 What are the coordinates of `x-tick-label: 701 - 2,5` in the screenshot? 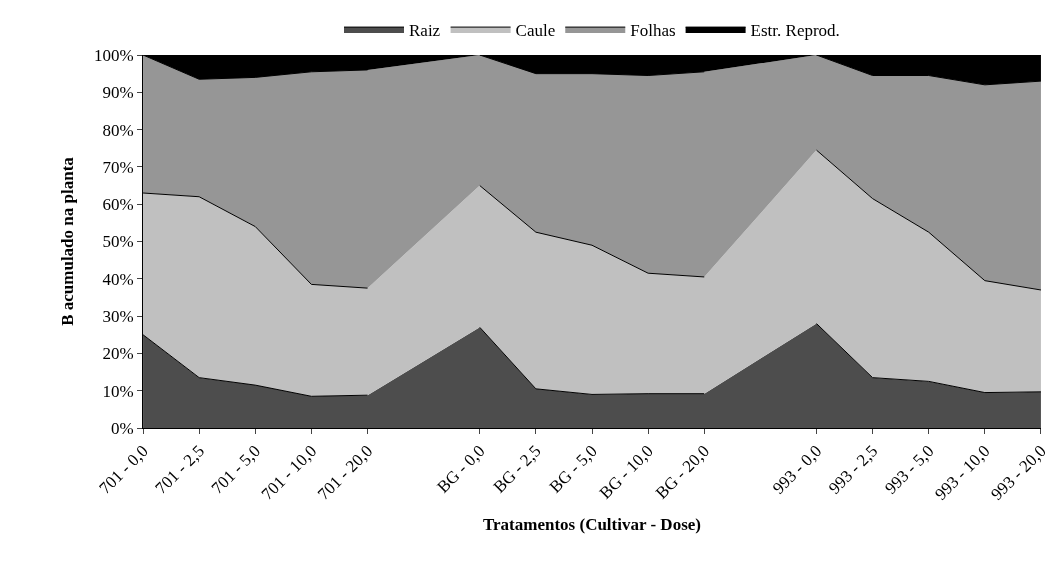 It's located at (180, 469).